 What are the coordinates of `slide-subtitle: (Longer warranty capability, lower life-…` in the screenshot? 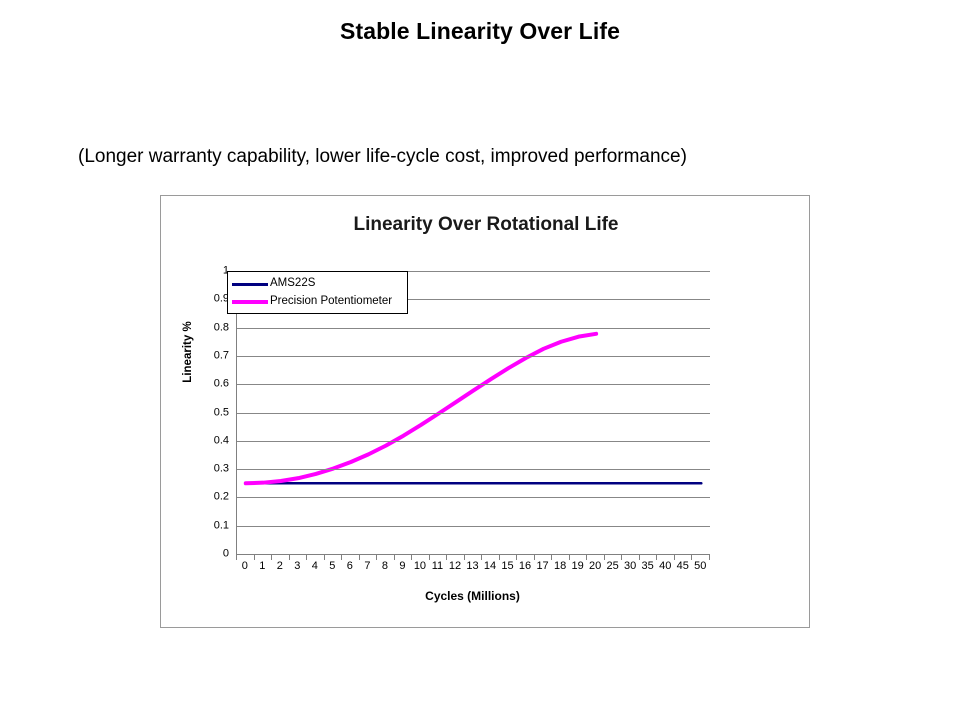 It's located at (382, 156).